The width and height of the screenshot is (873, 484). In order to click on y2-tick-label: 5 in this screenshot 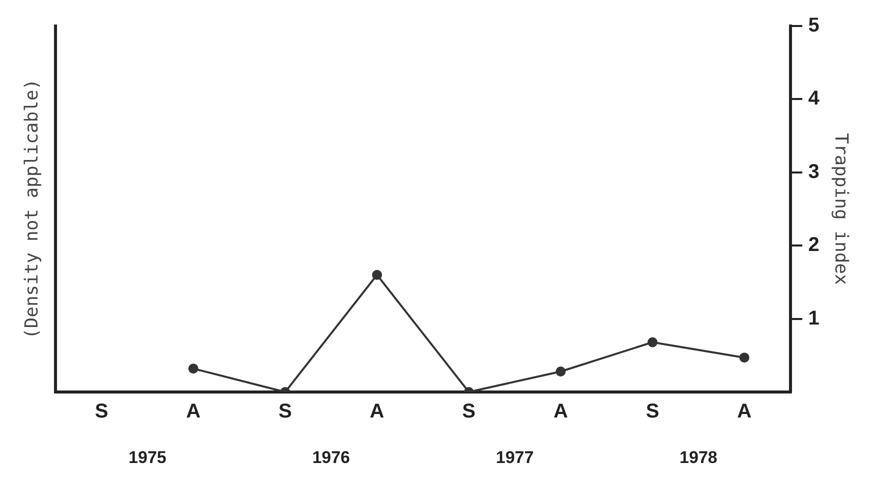, I will do `click(814, 25)`.